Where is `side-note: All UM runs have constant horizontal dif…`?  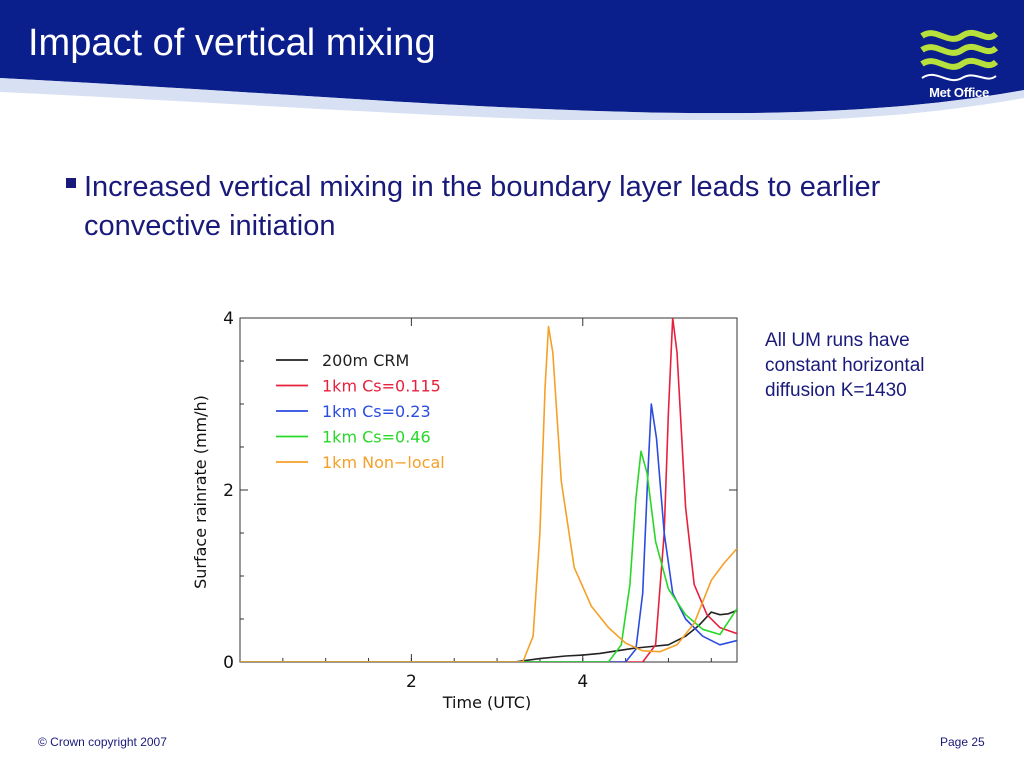
side-note: All UM runs have constant horizontal dif… is located at coordinates (845, 365).